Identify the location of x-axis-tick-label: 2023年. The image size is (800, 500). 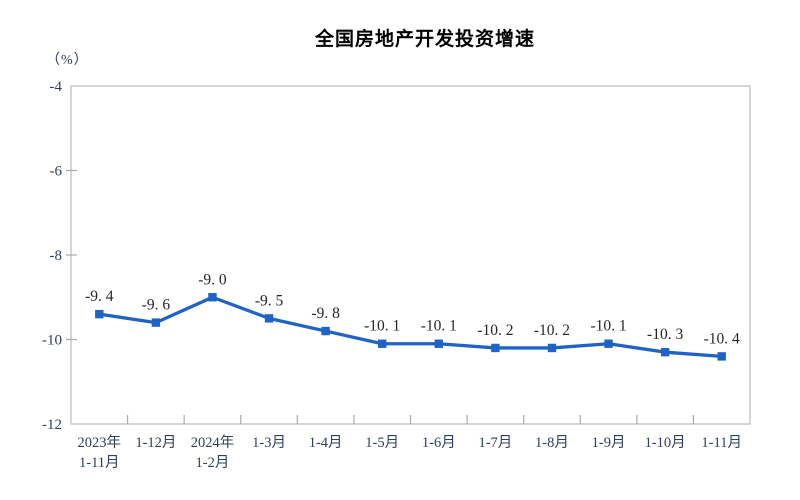
(100, 442).